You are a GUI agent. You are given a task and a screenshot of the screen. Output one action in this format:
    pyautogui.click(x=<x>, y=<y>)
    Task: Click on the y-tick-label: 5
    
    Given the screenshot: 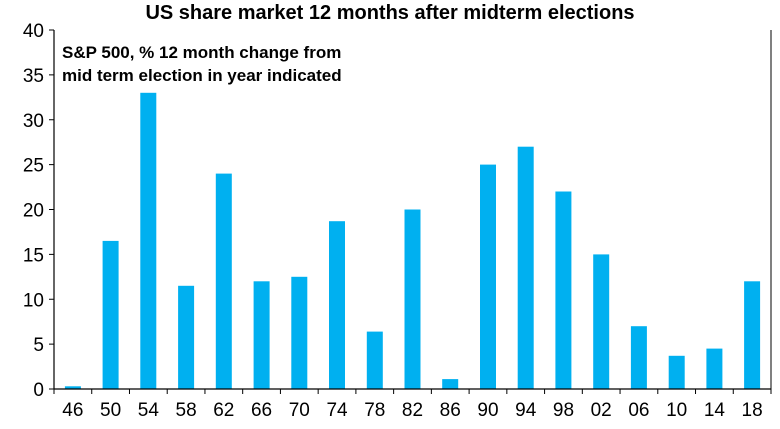 What is the action you would take?
    pyautogui.click(x=38, y=345)
    